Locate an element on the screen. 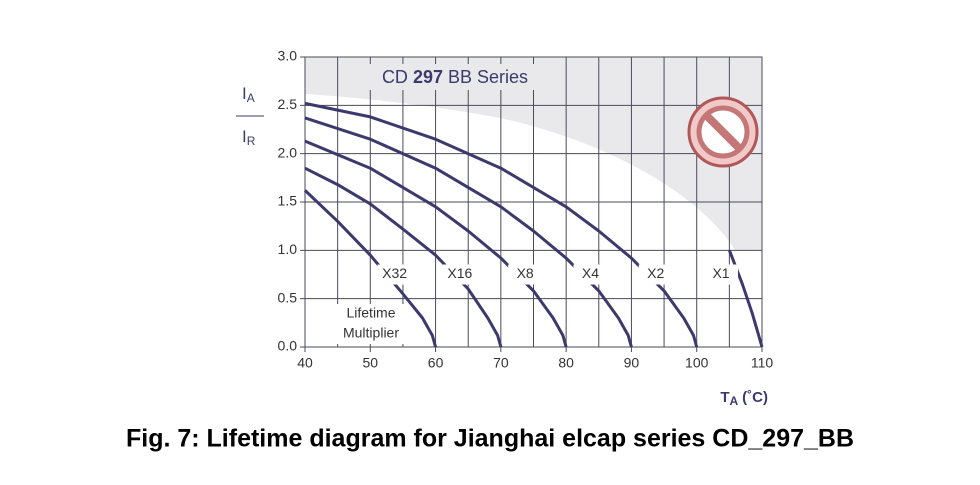  y-tick-label: 1.5 is located at coordinates (288, 201).